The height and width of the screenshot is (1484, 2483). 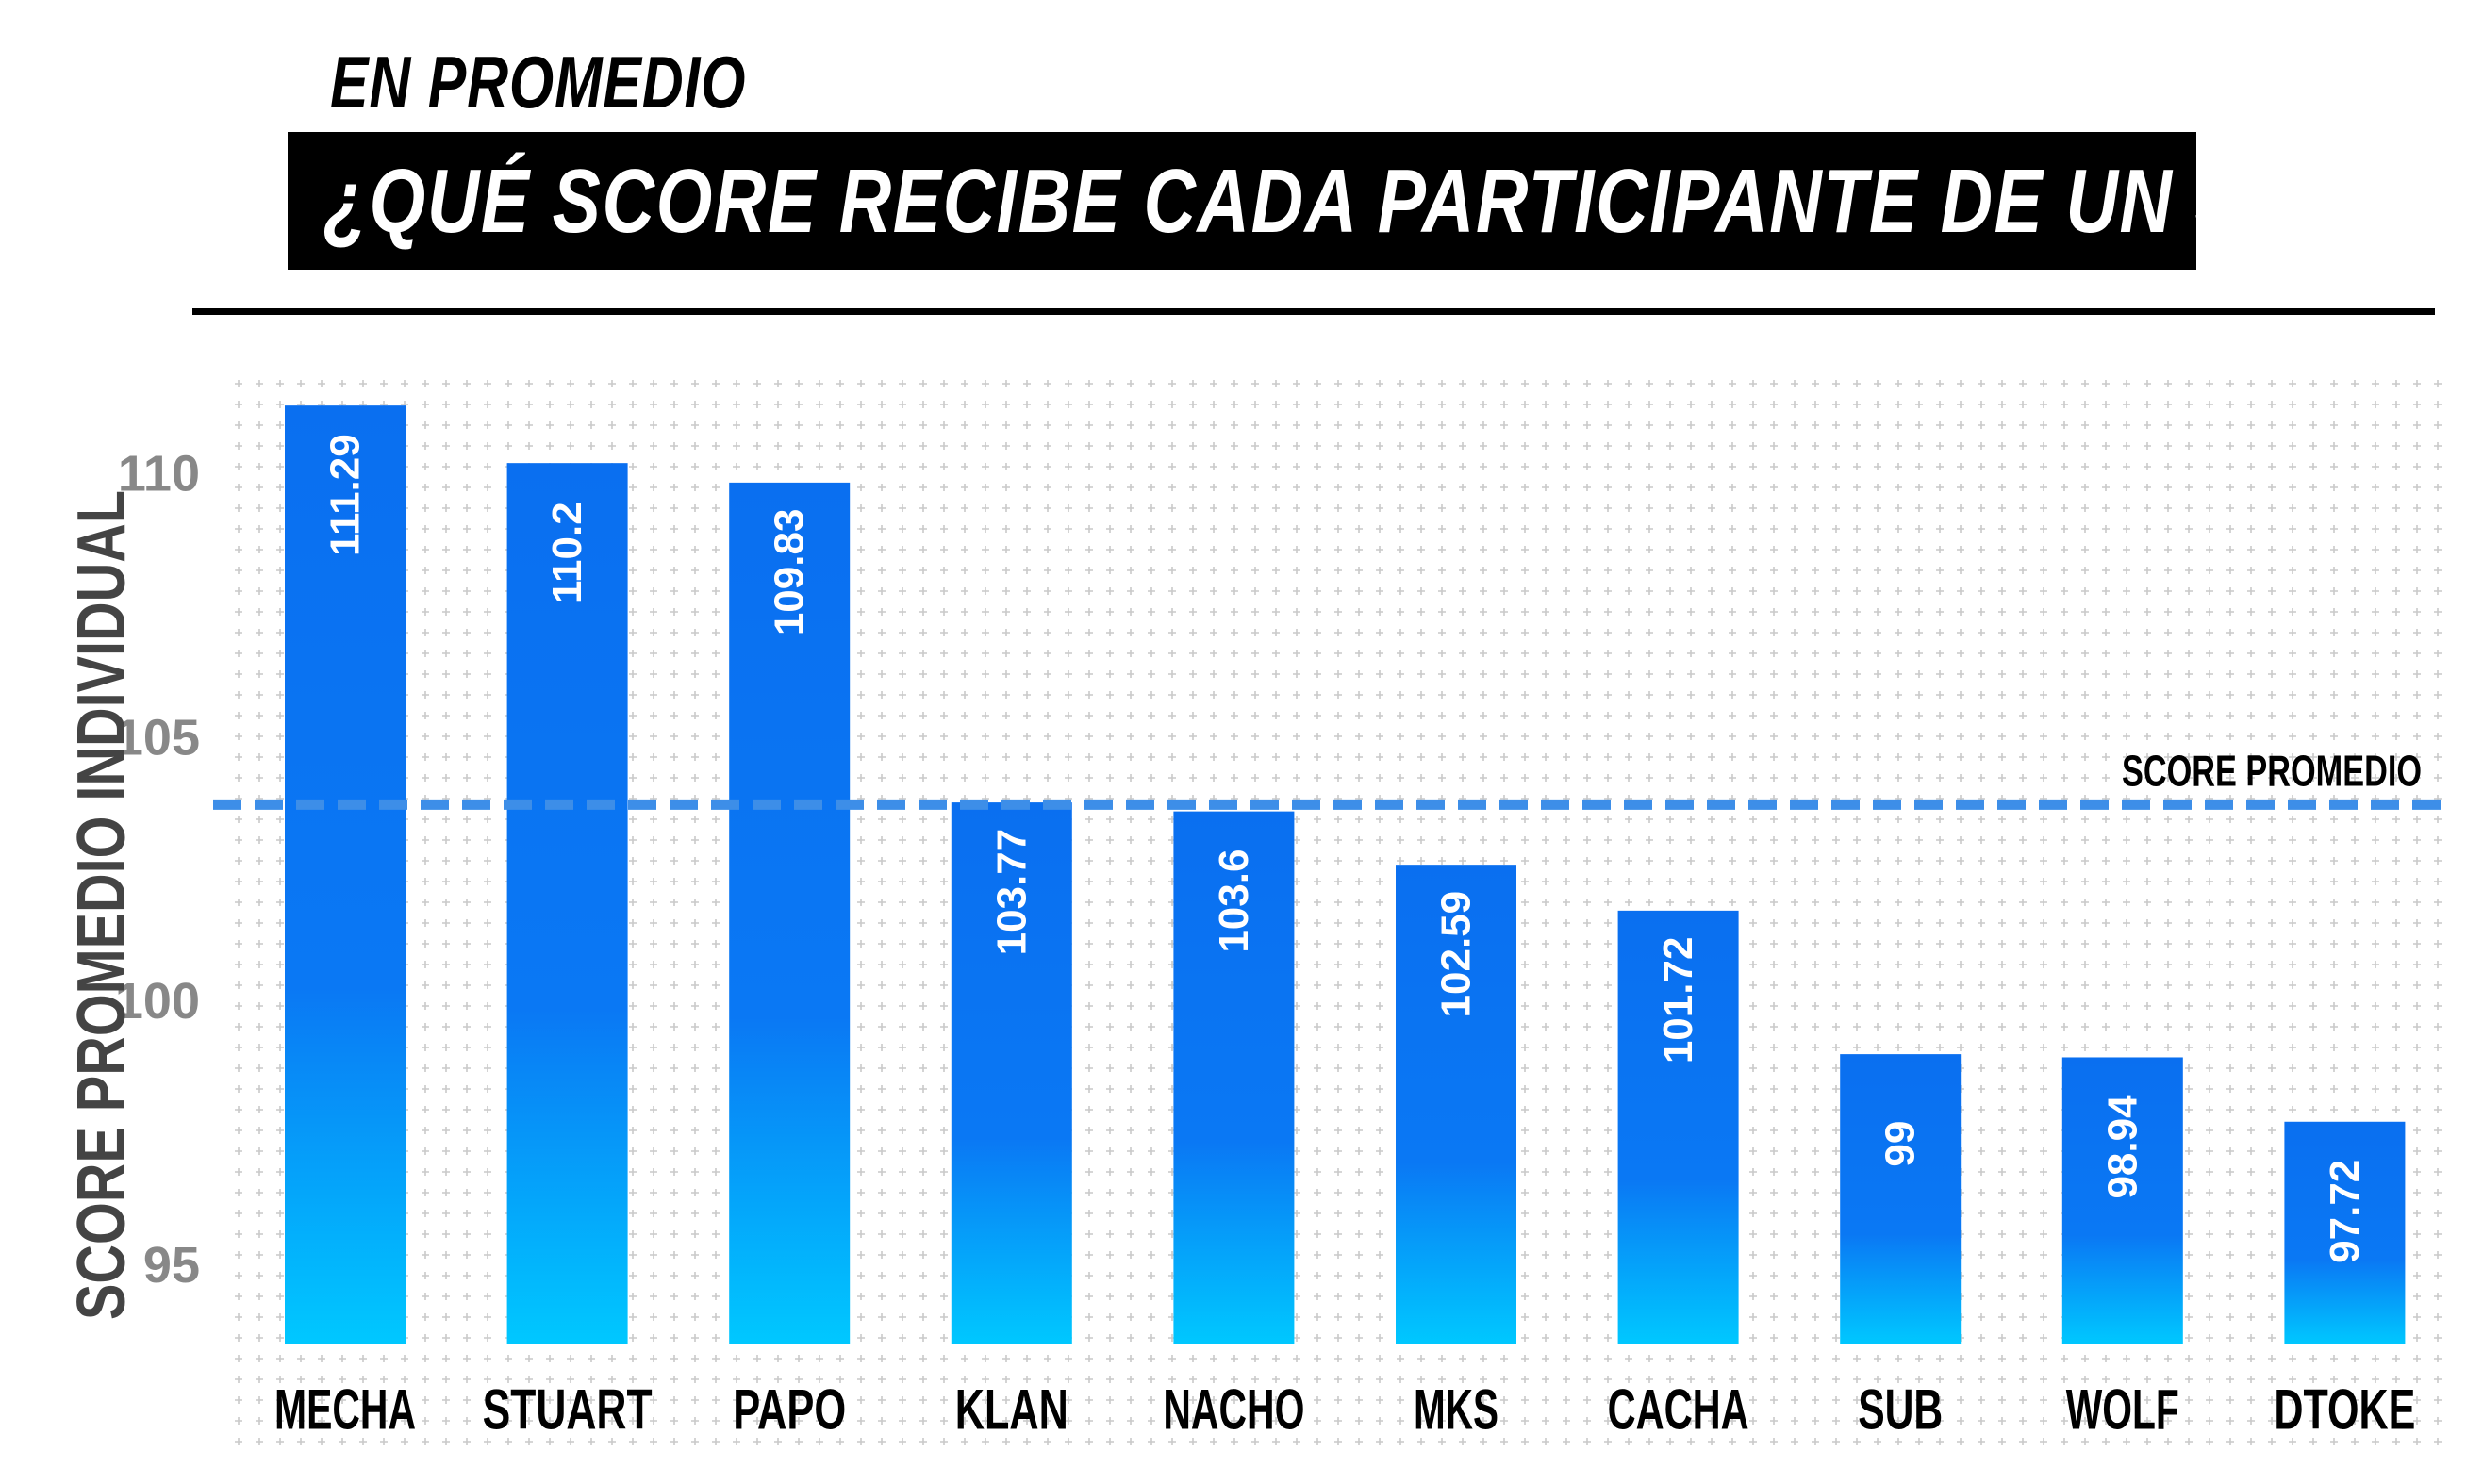 What do you see at coordinates (1901, 1199) in the screenshot?
I see `bar-sub` at bounding box center [1901, 1199].